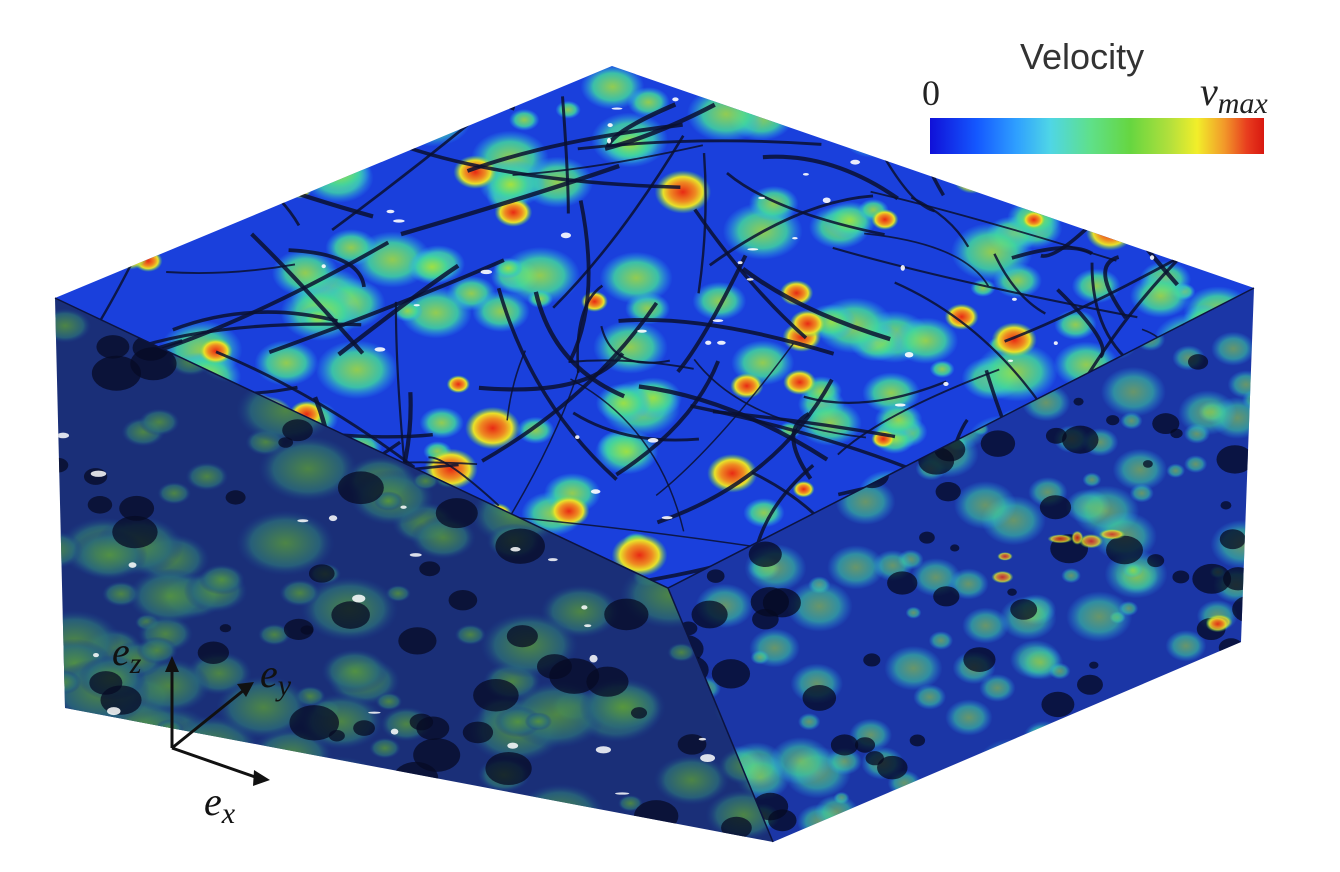 Image resolution: width=1340 pixels, height=872 pixels. I want to click on axis-x-arrow, so click(215, 763).